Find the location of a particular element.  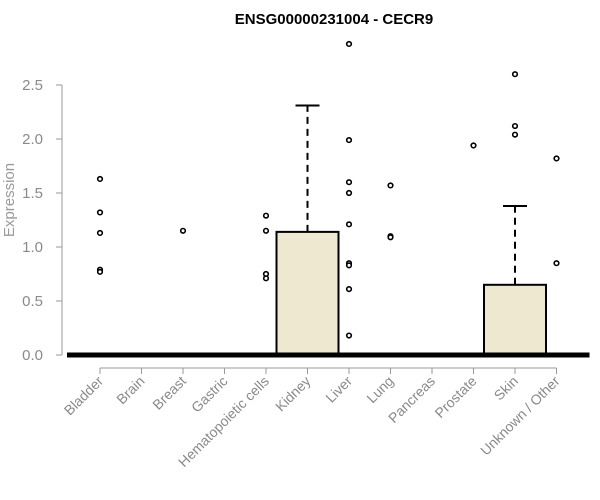

y-tick-label: 1.0 is located at coordinates (32, 247).